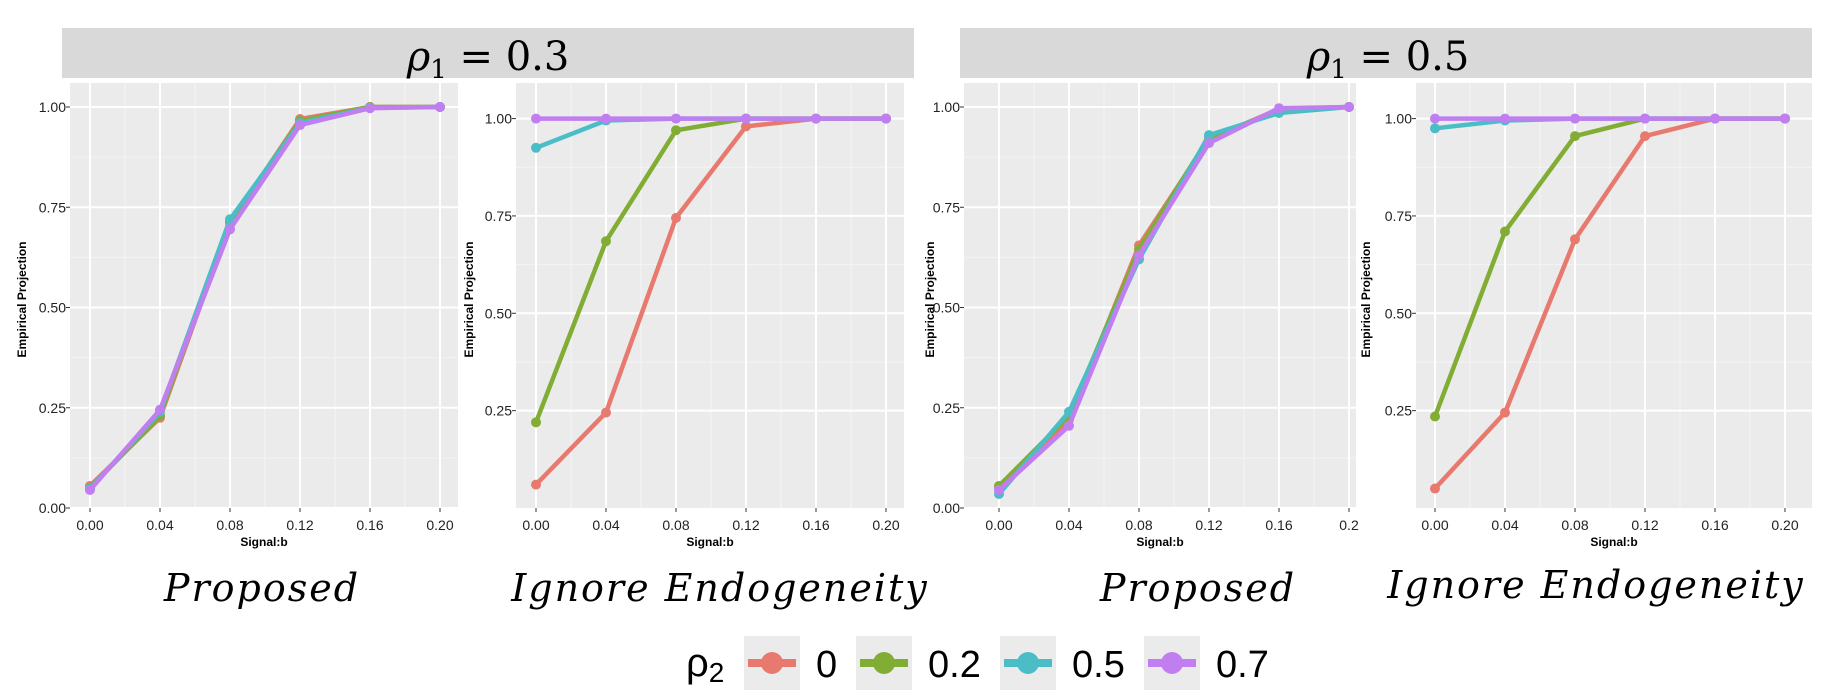  I want to click on group-header-1: ρ1 = 0.3, so click(488, 56).